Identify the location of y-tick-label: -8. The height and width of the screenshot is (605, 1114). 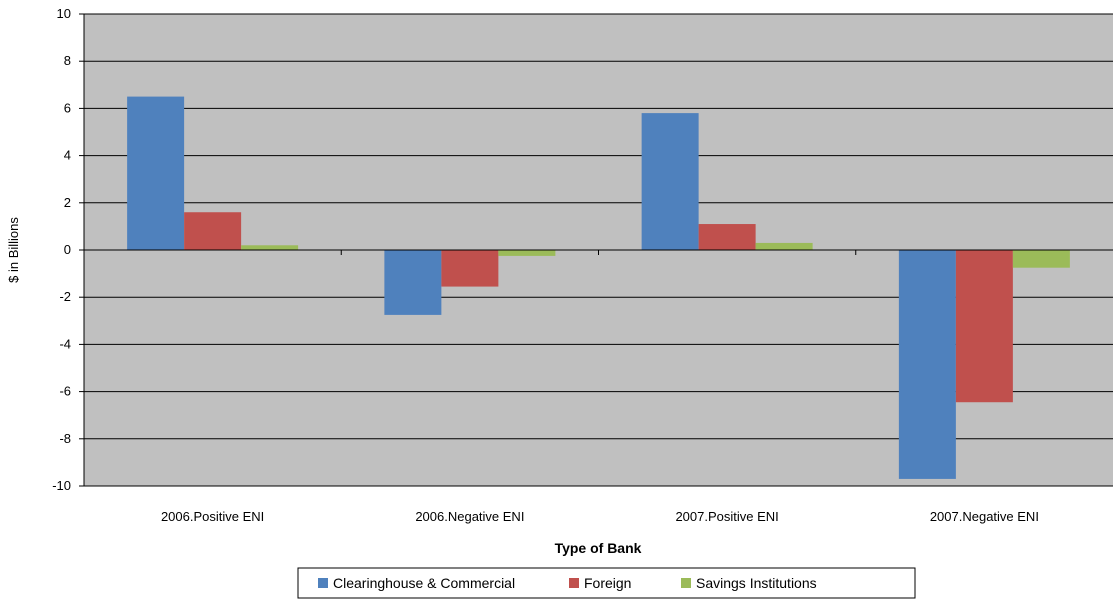
(65, 438).